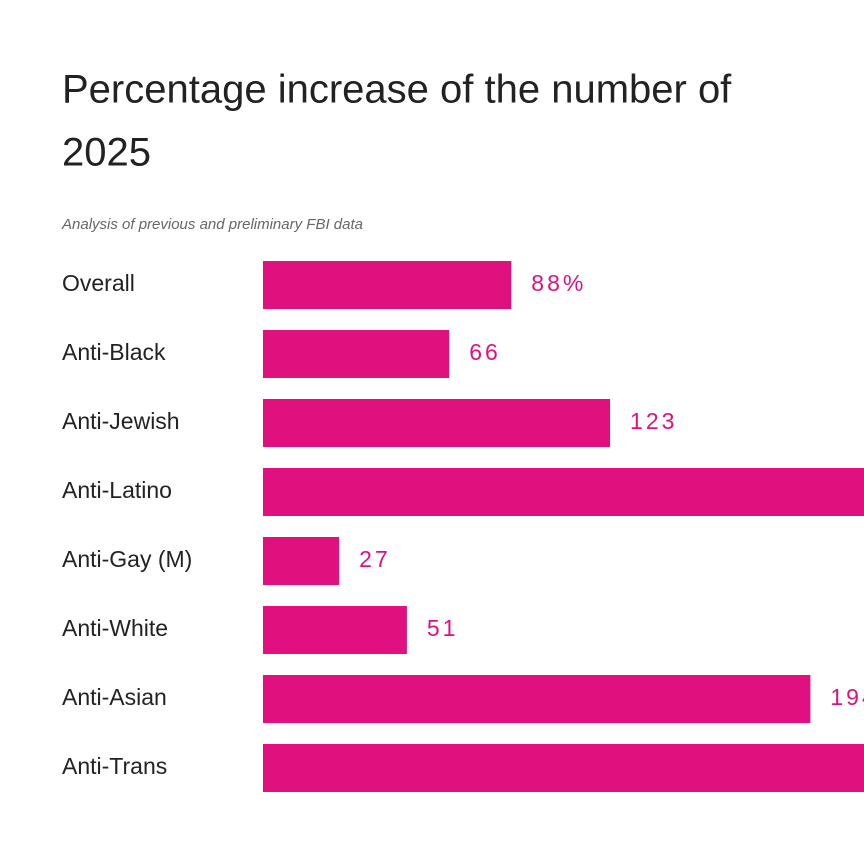 This screenshot has height=864, width=864. Describe the element at coordinates (117, 490) in the screenshot. I see `category-label: Anti-Latino` at that location.